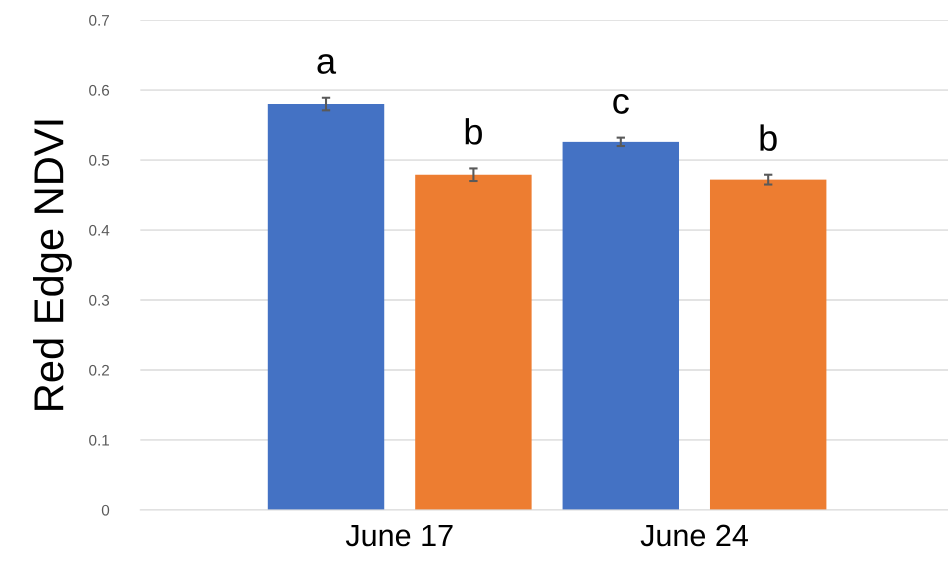  I want to click on y-tick-label: 0.5, so click(99, 160).